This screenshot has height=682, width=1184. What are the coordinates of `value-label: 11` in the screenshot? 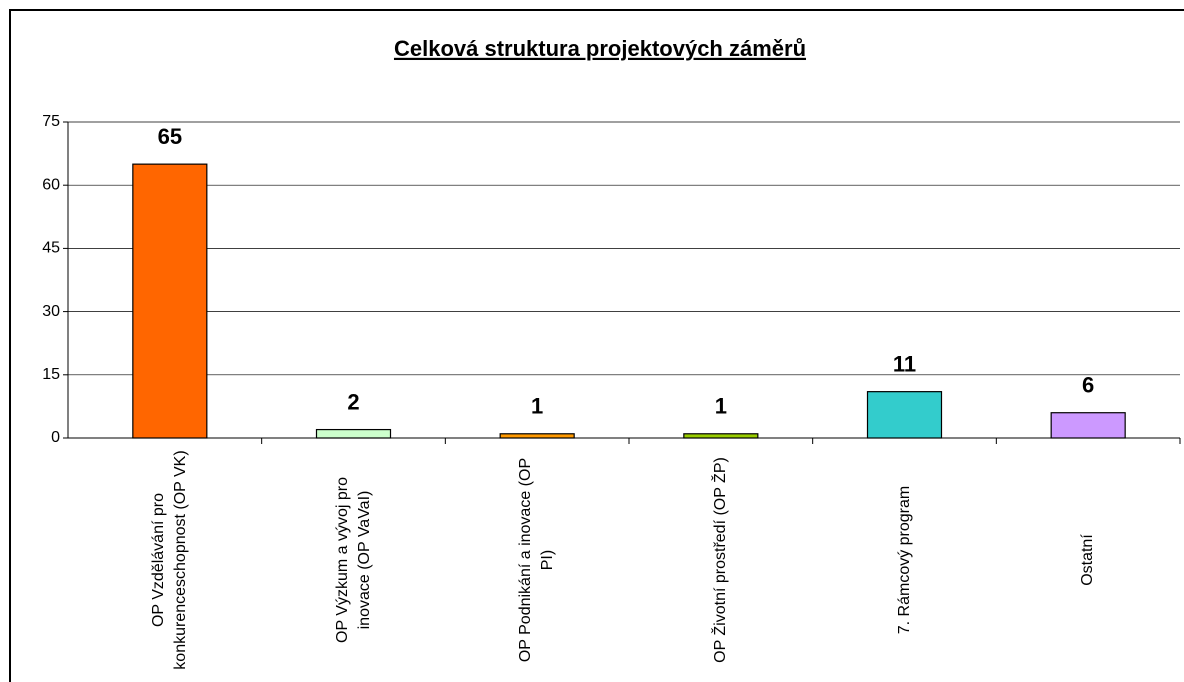 It's located at (904, 363).